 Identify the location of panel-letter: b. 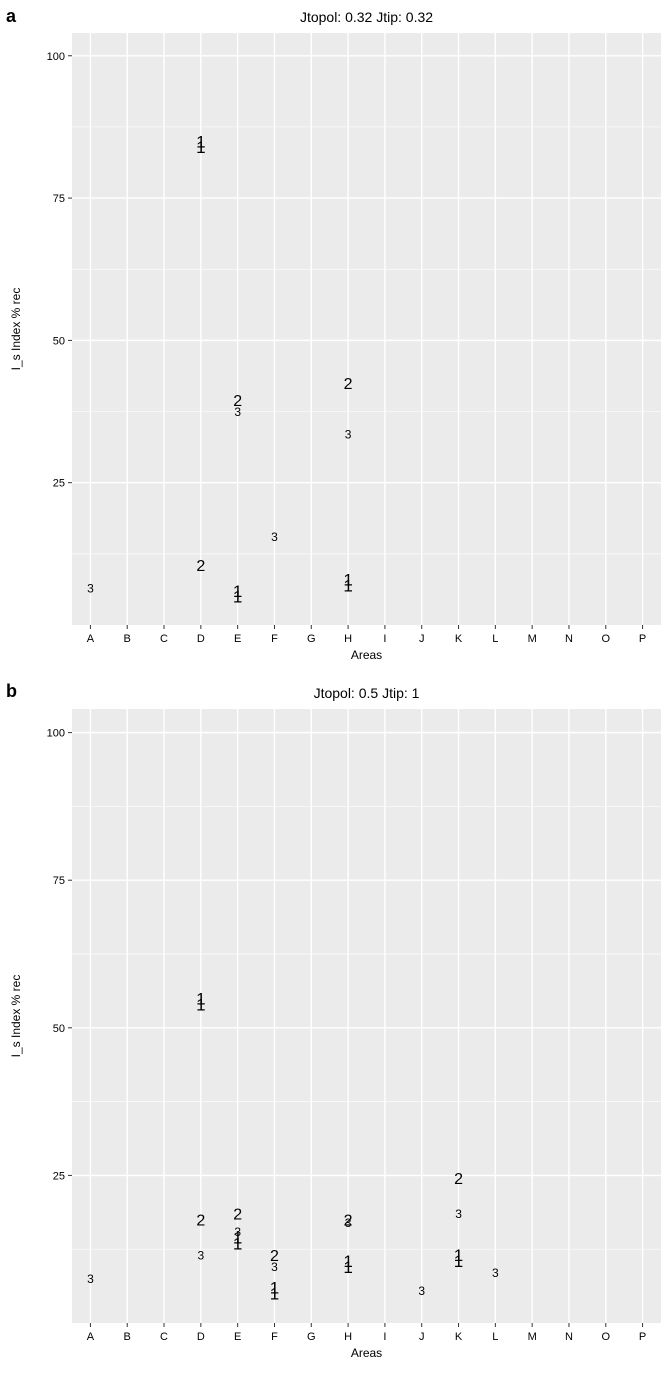
(11, 691).